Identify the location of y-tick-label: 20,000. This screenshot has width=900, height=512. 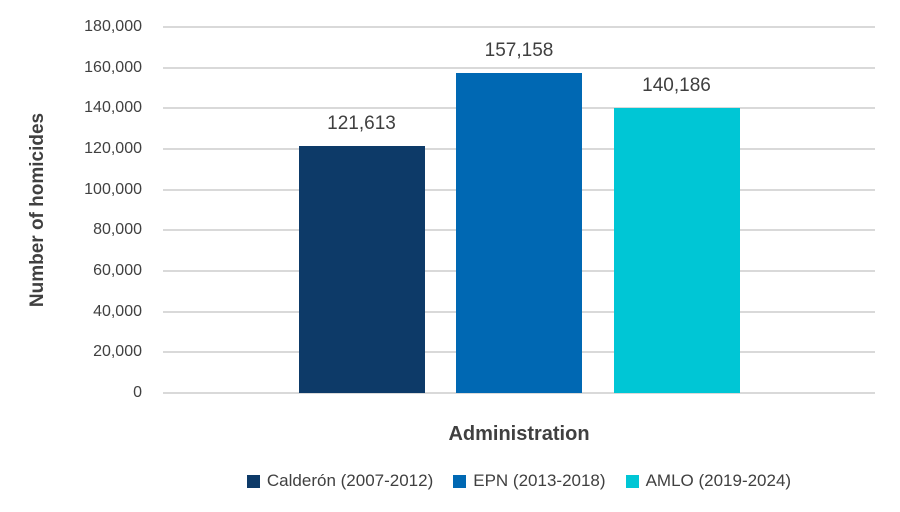
(117, 352).